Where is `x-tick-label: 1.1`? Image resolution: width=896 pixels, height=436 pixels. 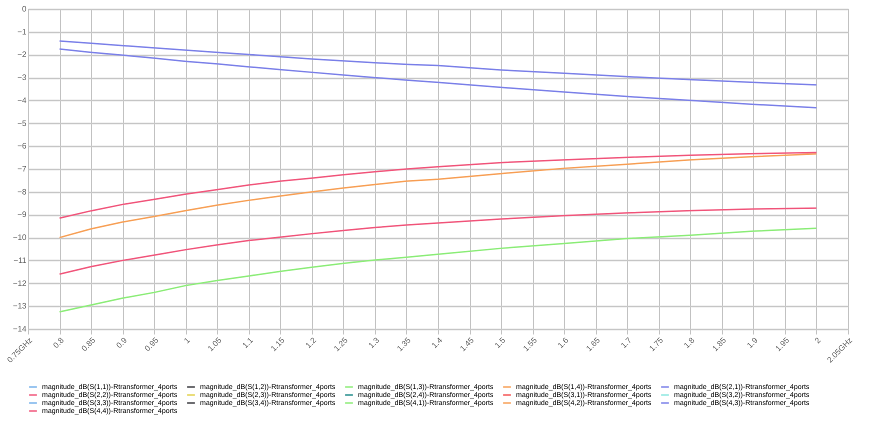 x-tick-label: 1.1 is located at coordinates (248, 342).